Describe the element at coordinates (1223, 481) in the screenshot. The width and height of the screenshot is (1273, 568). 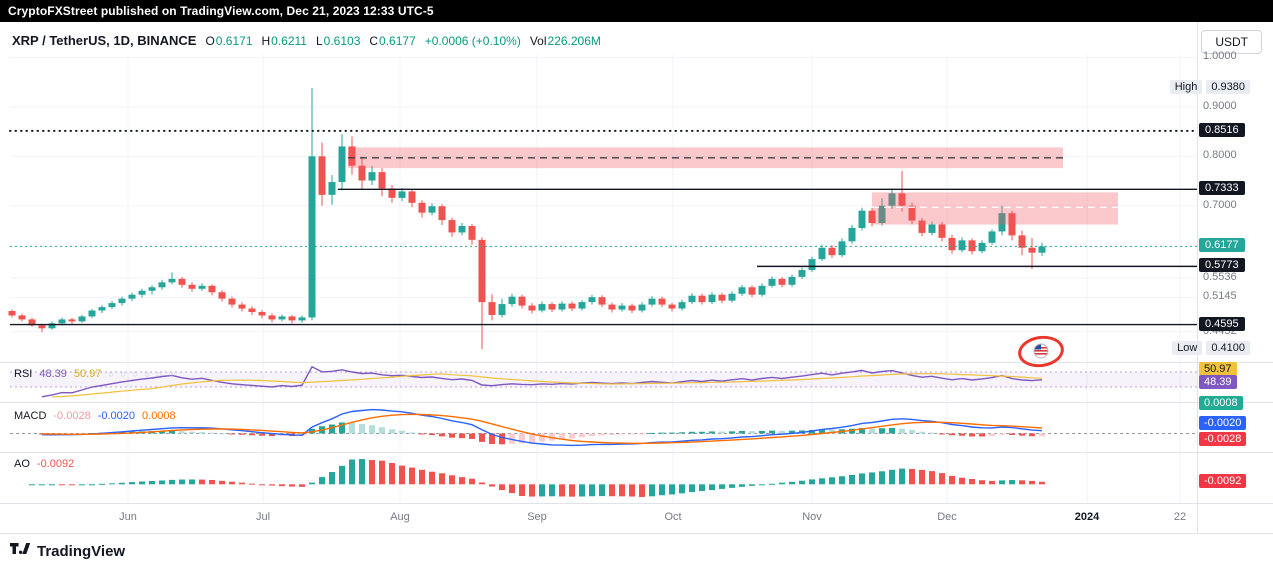
I see `ao-badge: -0.0092` at that location.